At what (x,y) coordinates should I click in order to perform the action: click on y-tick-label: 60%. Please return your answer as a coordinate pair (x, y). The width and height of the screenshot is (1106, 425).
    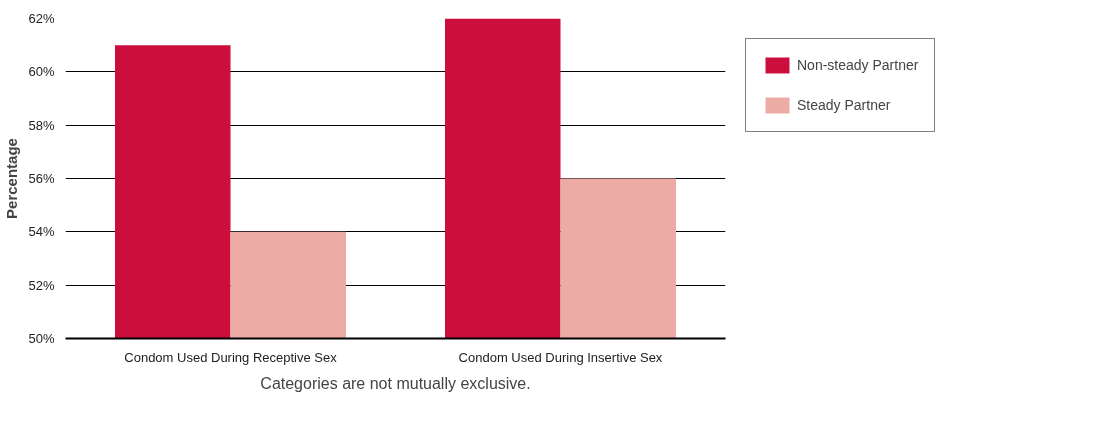
    Looking at the image, I should click on (41, 72).